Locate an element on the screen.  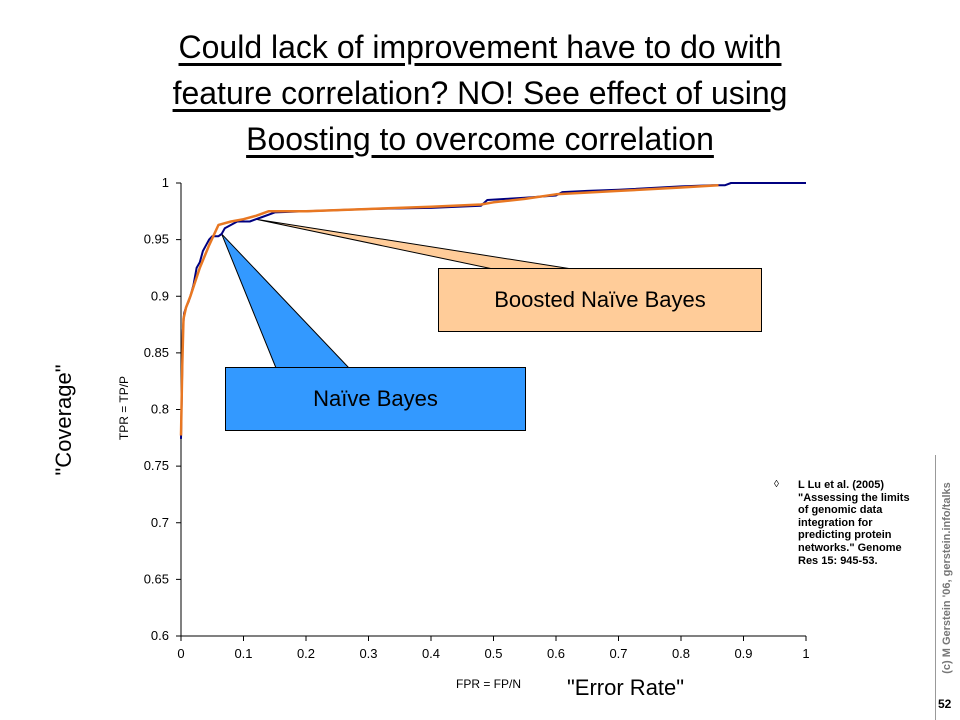
y-tick-label: 0.9 is located at coordinates (160, 295).